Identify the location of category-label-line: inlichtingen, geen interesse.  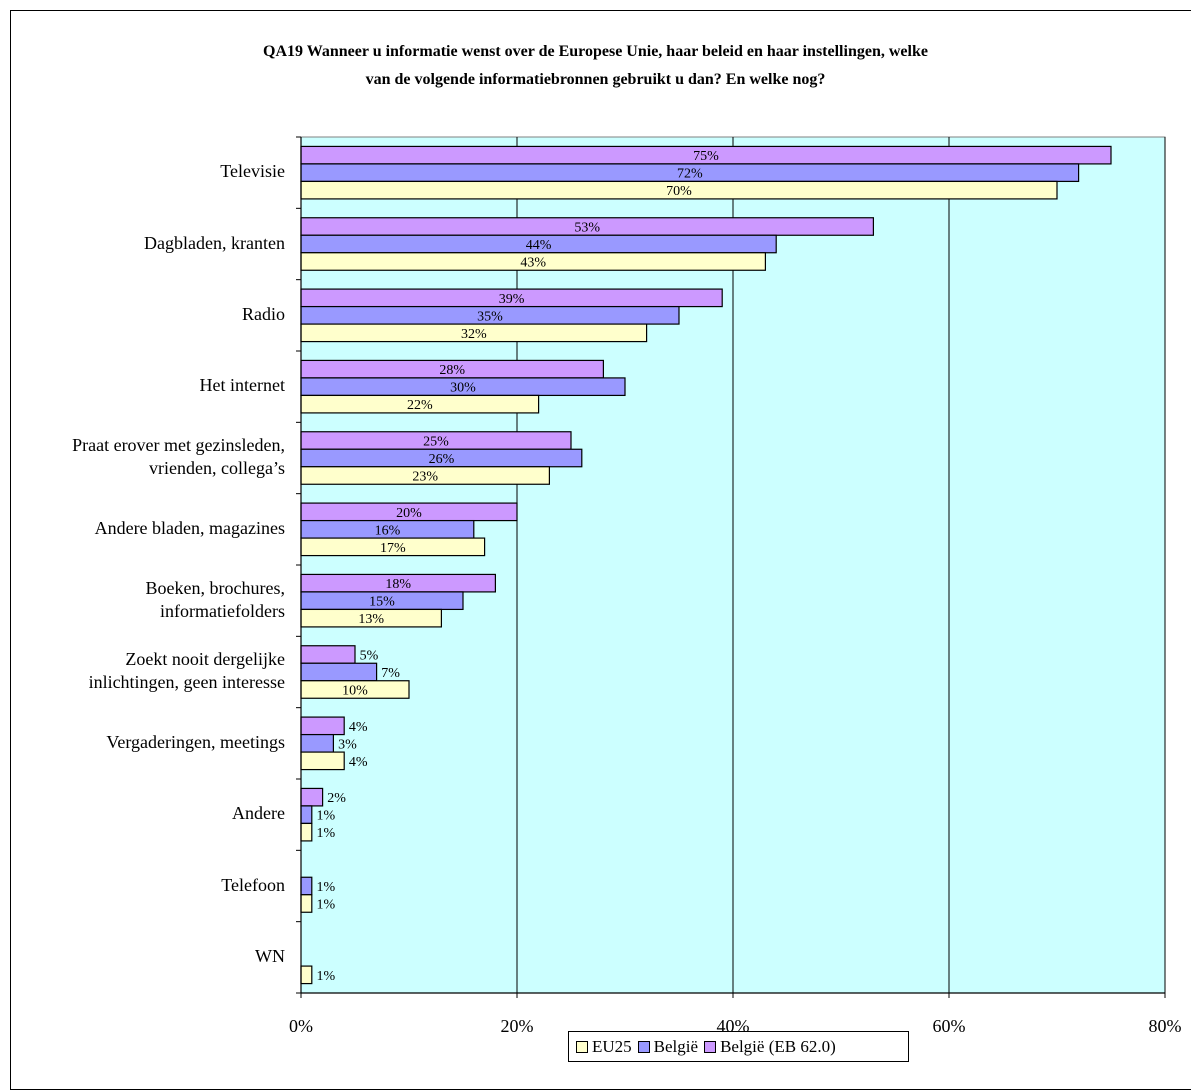
(186, 682).